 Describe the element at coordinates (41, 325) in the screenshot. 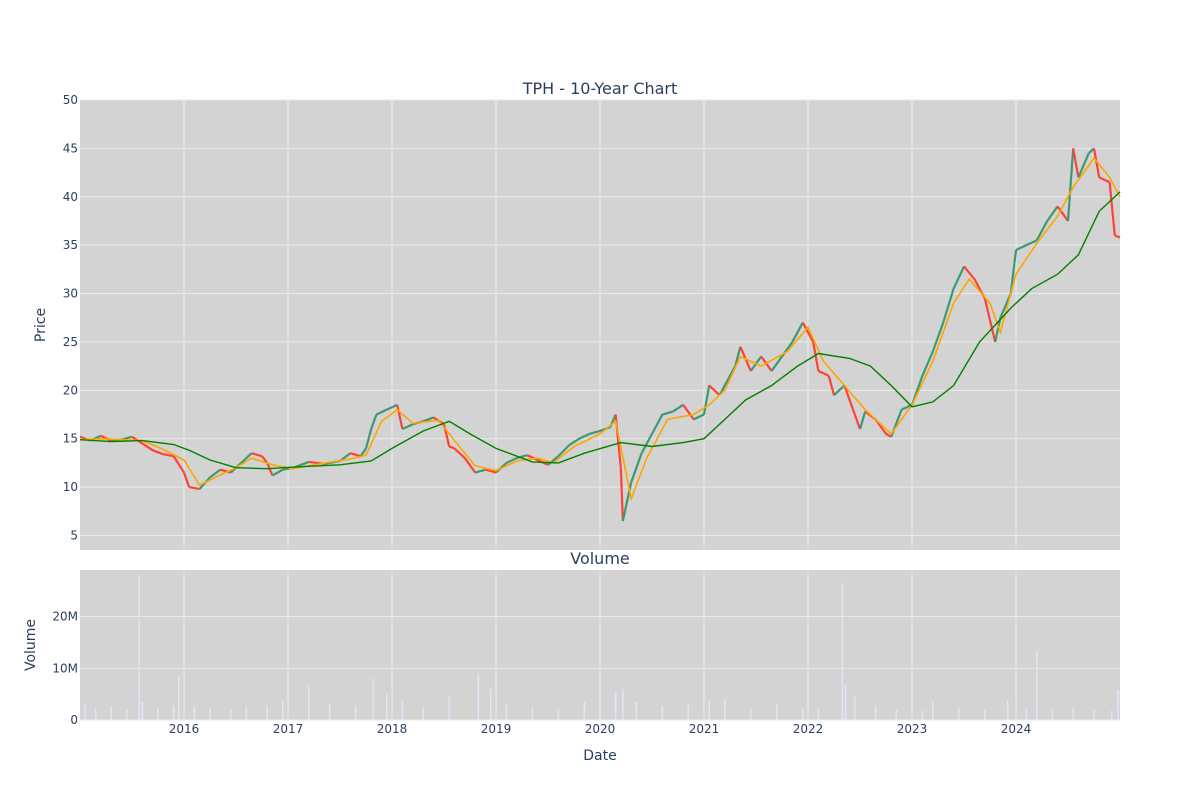

I see `price-axis-label: Price` at that location.